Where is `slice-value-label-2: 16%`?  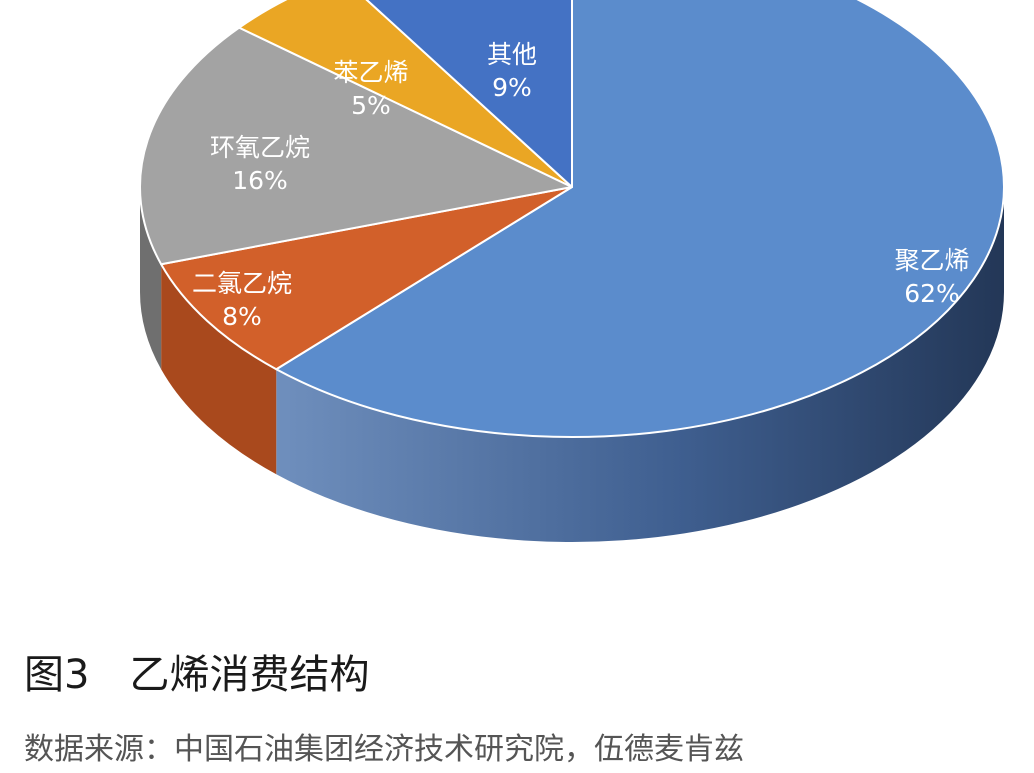
slice-value-label-2: 16% is located at coordinates (260, 180).